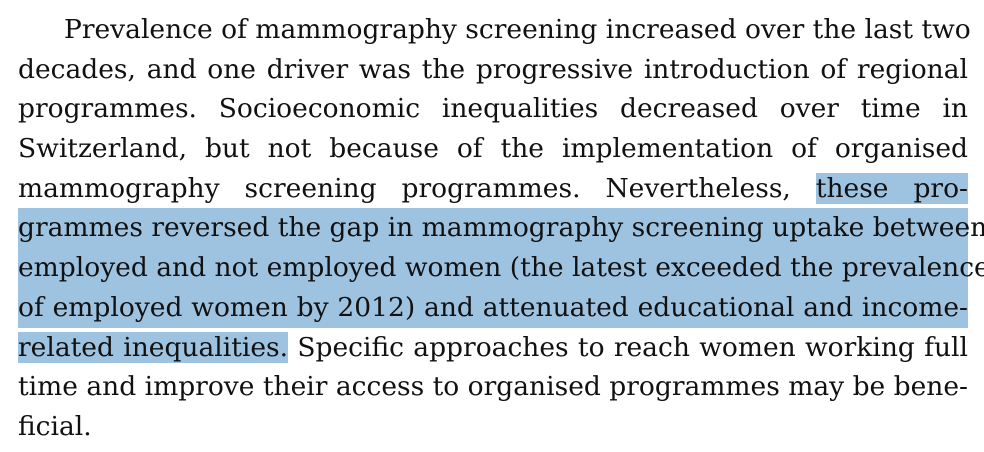  I want to click on highlighted-text: related inequalities., so click(153, 347).